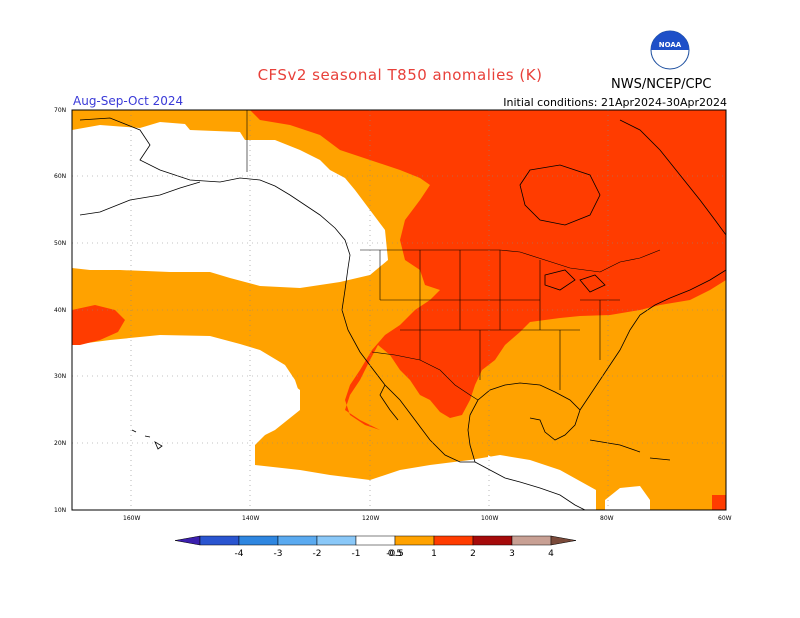 This screenshot has height=618, width=800. I want to click on latitude-labels: 70N 60N 50N 40N 30N 20N 10N, so click(60, 310).